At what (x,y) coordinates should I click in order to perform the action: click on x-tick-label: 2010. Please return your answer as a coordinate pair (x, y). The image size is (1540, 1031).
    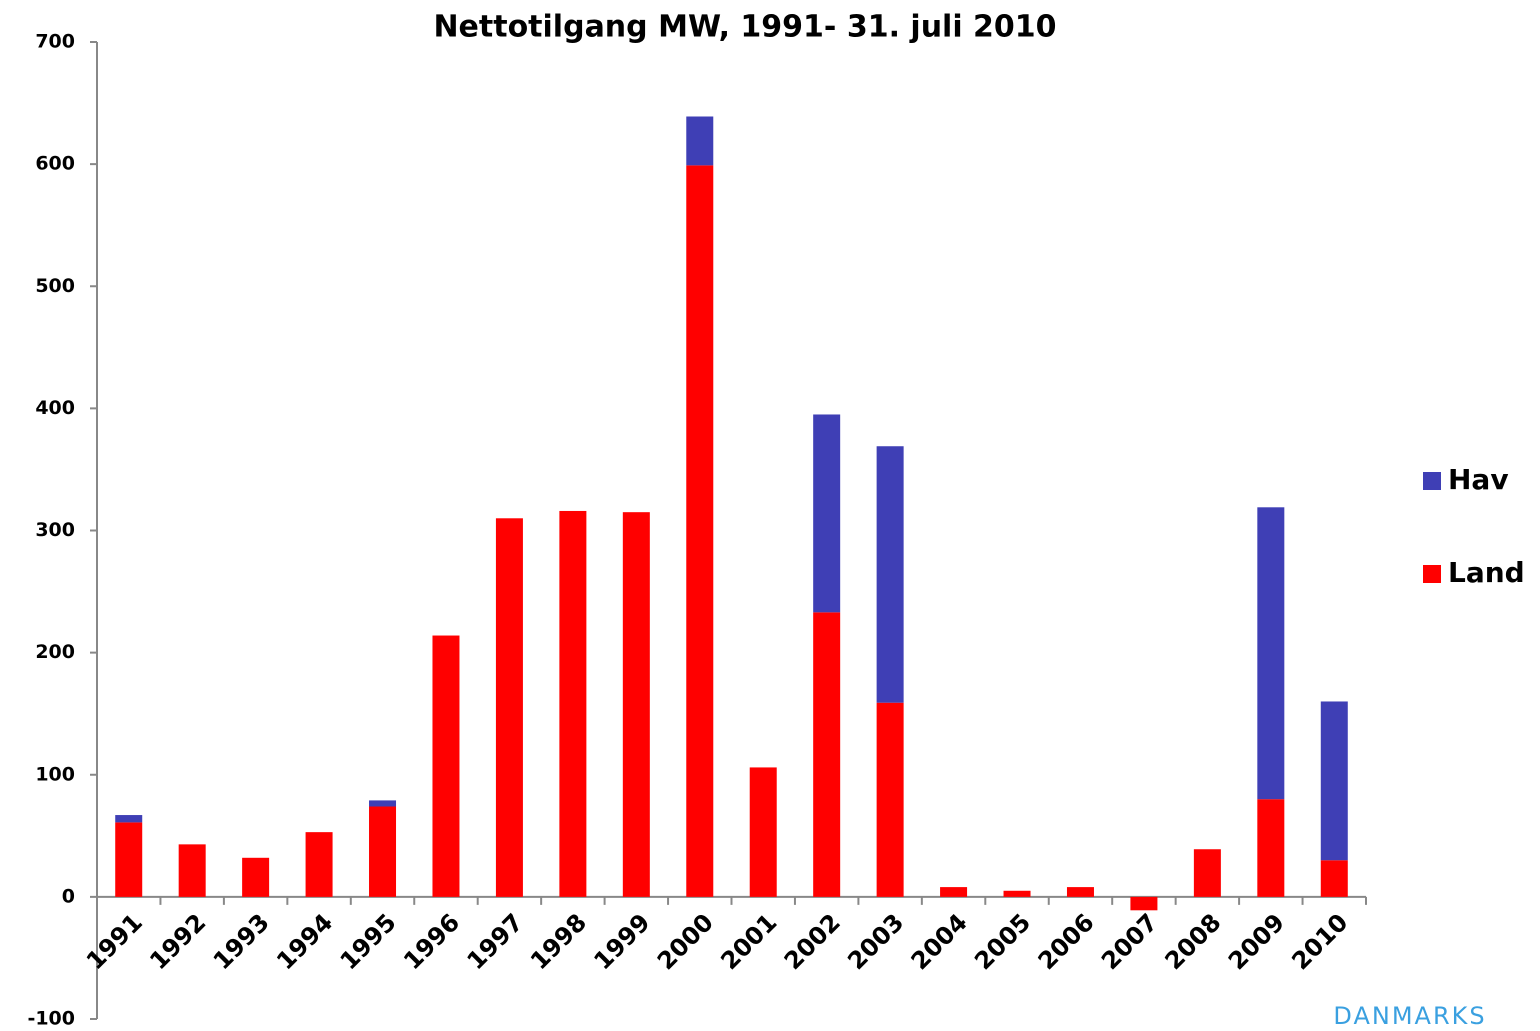
    Looking at the image, I should click on (1319, 941).